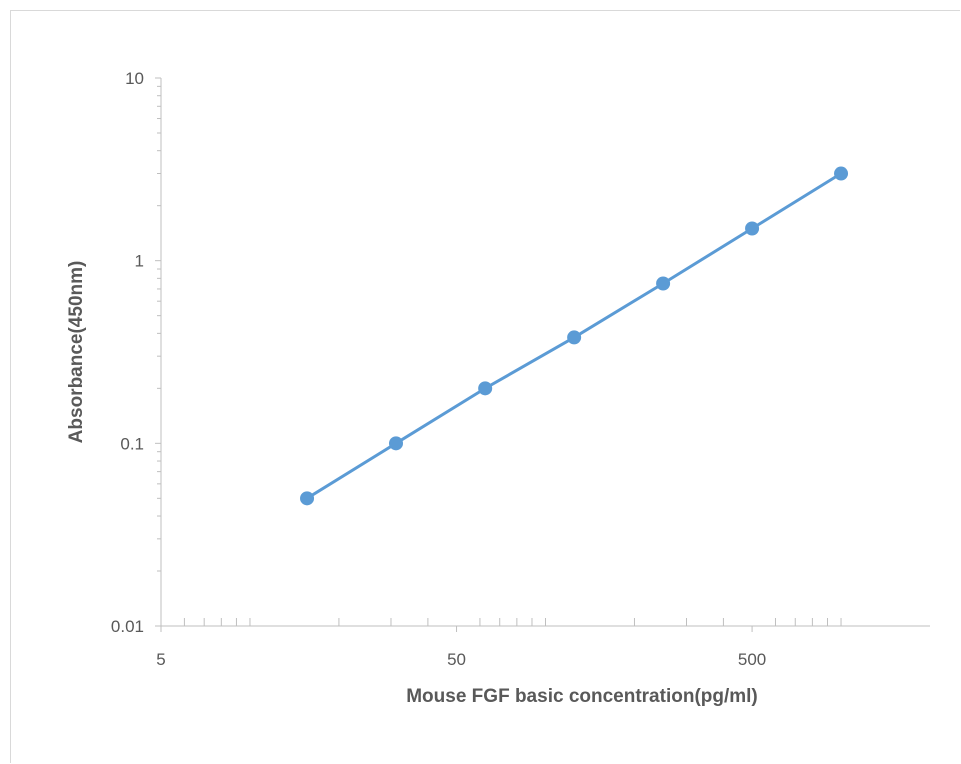 Image resolution: width=961 pixels, height=764 pixels. What do you see at coordinates (127, 626) in the screenshot?
I see `y-tick-label: 0.01` at bounding box center [127, 626].